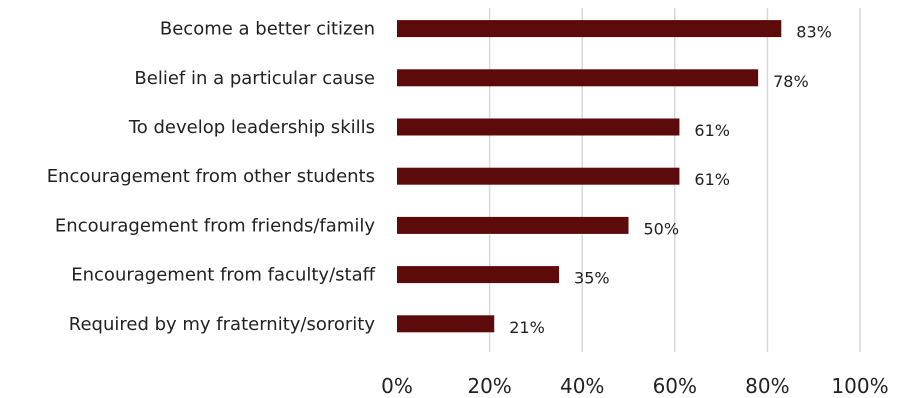 The width and height of the screenshot is (902, 398). What do you see at coordinates (712, 179) in the screenshot?
I see `value-label-3: 61%` at bounding box center [712, 179].